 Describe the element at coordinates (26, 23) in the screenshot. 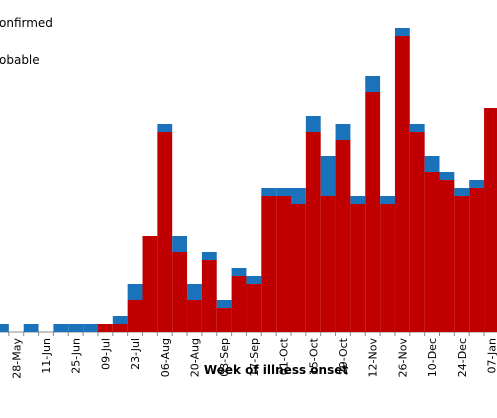

I see `legend-label: onfirmed` at that location.